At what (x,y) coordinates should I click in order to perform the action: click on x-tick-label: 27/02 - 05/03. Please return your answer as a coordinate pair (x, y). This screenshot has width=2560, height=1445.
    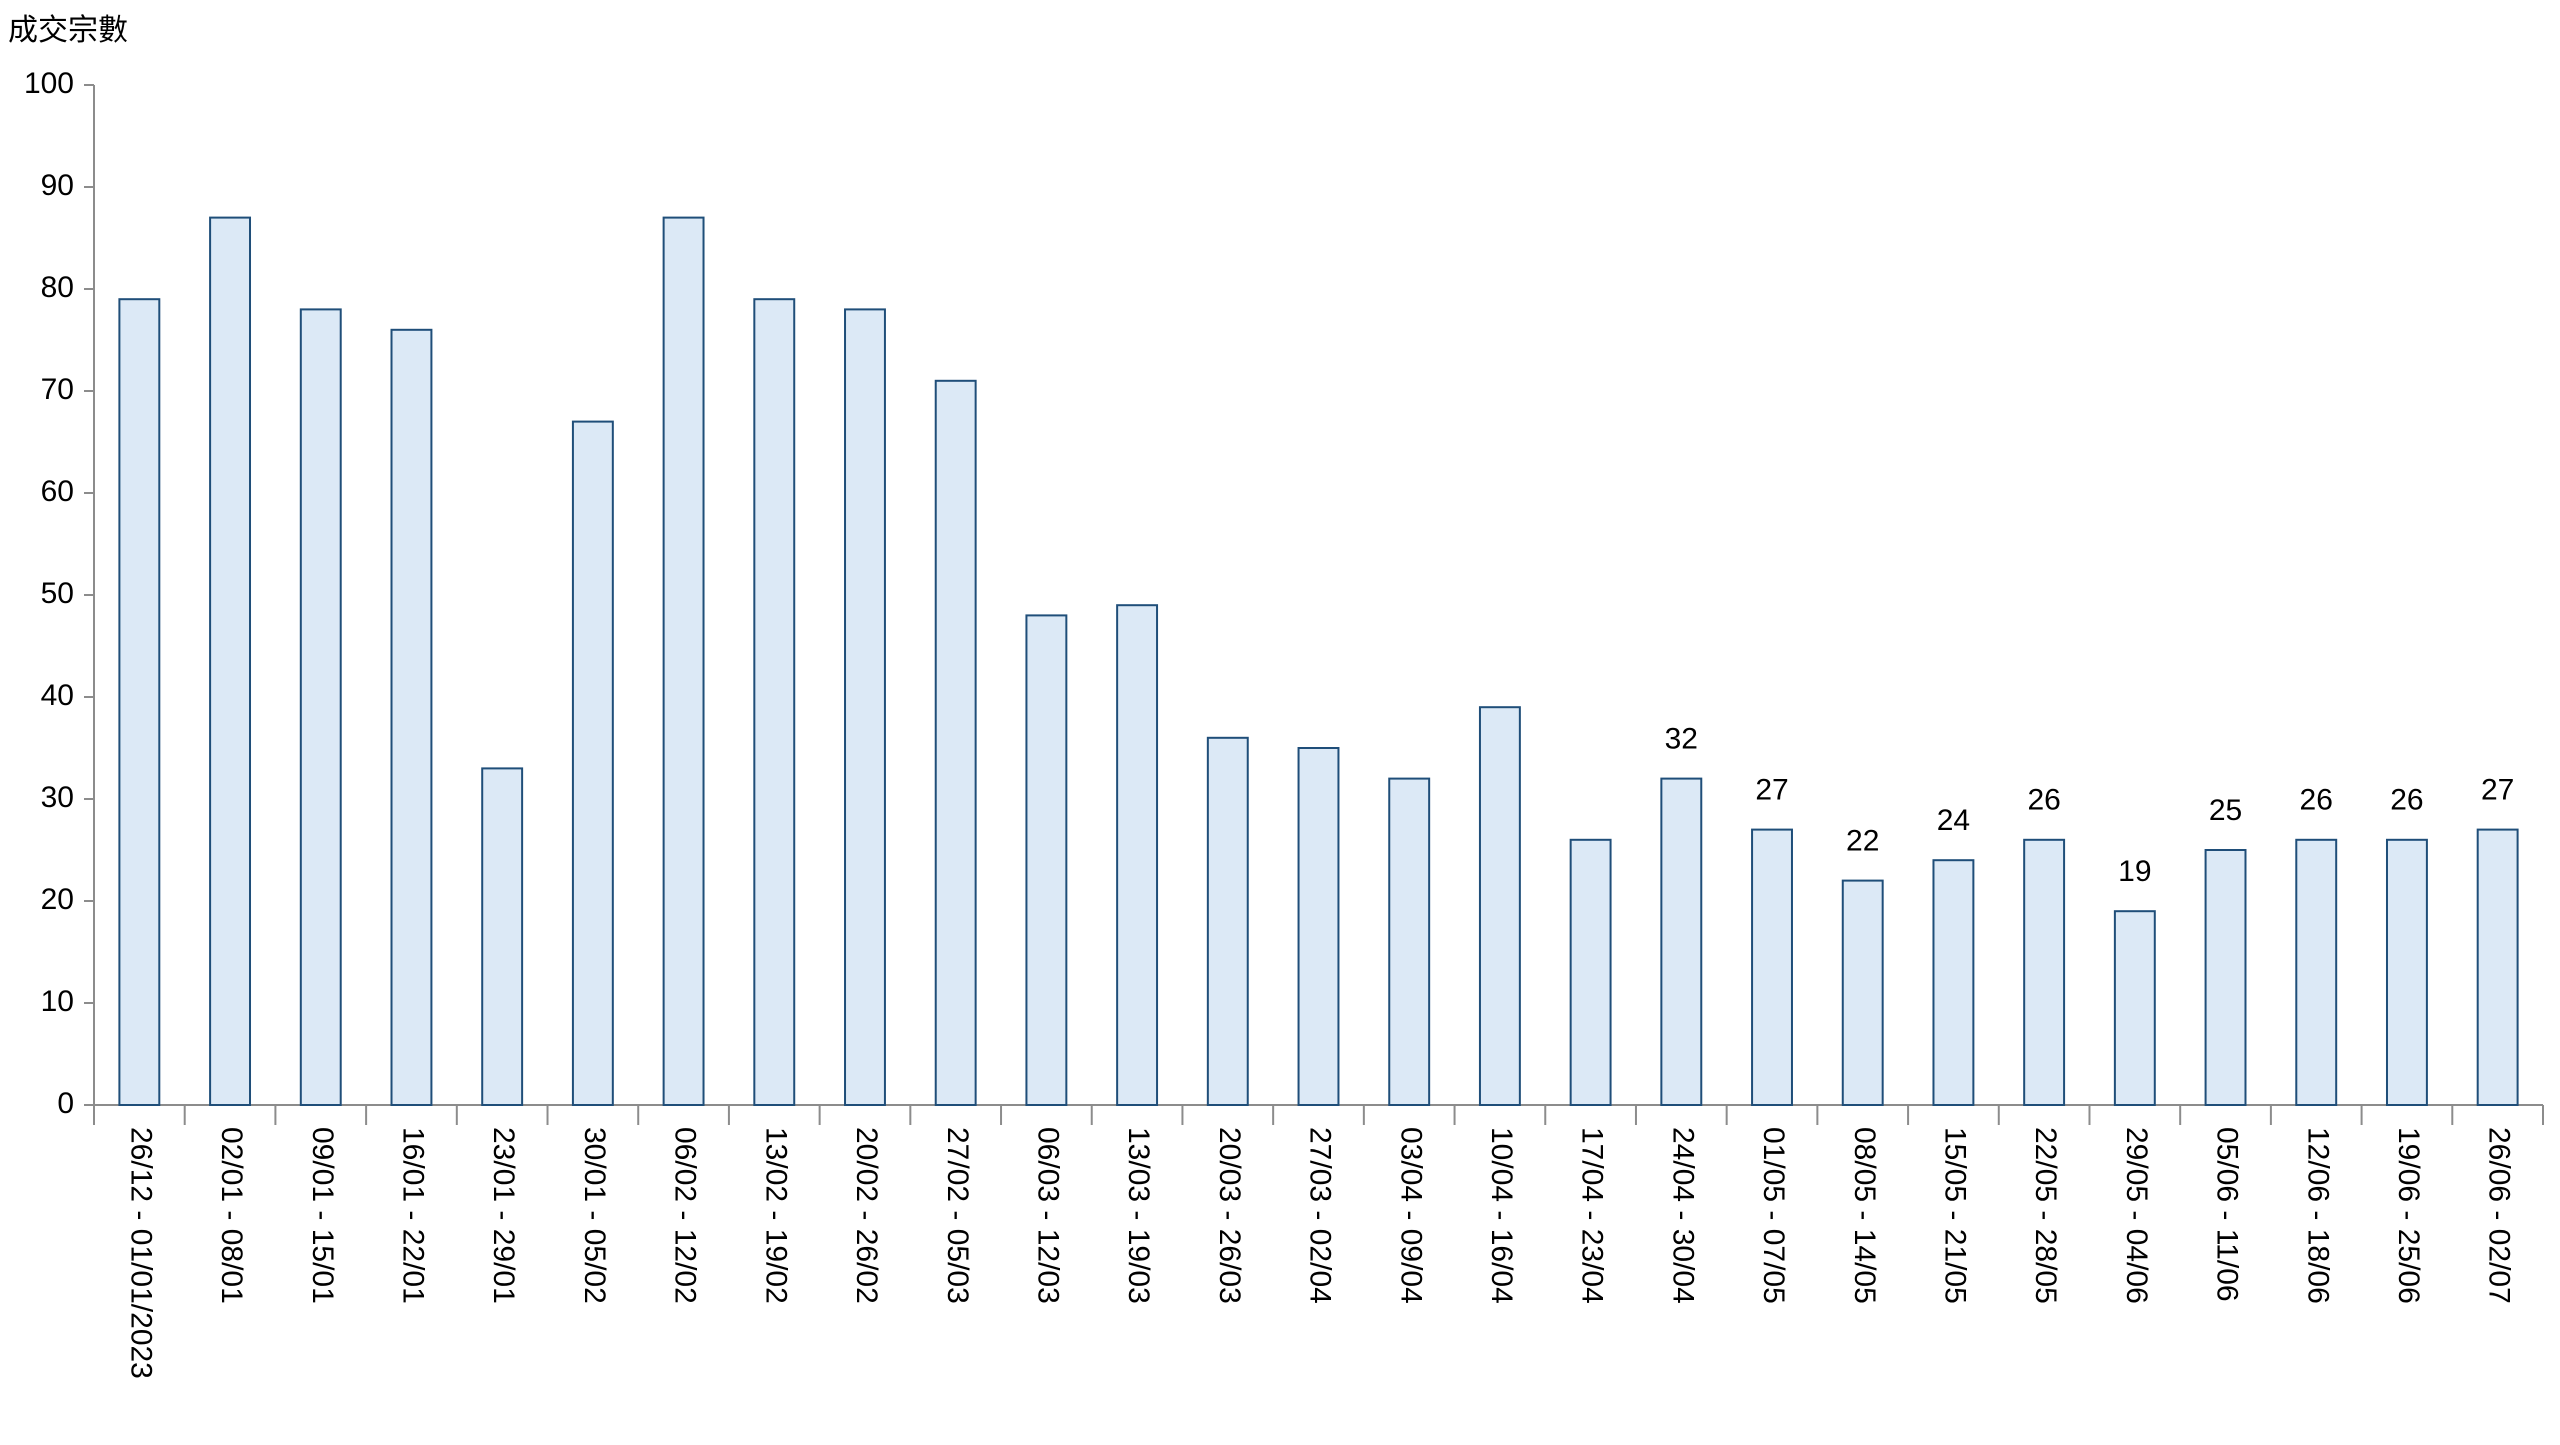
    Looking at the image, I should click on (957, 1215).